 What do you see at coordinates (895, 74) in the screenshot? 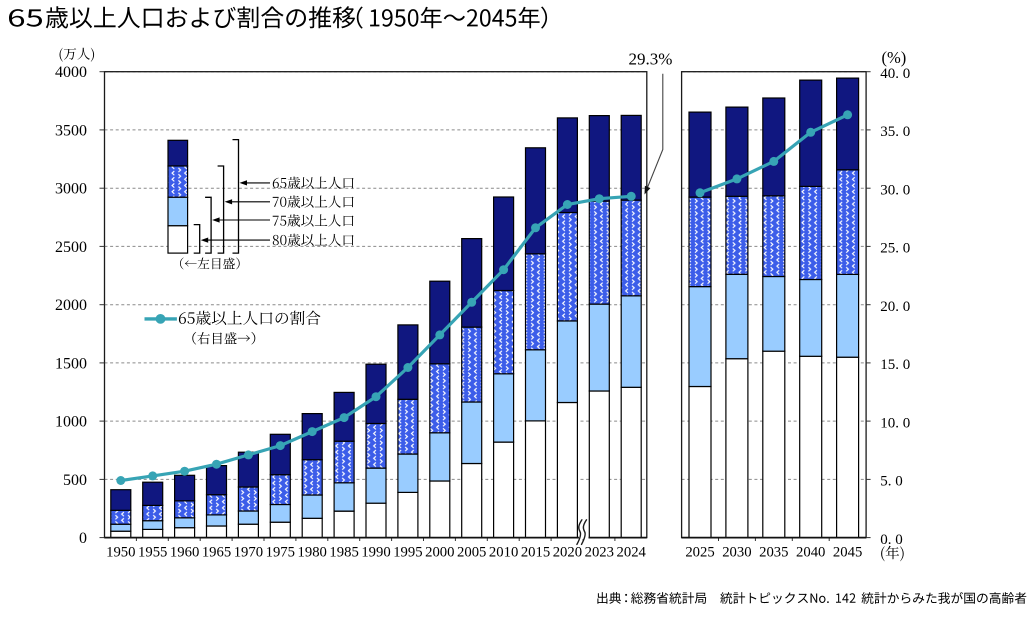
I see `svg-text: 40. 0` at bounding box center [895, 74].